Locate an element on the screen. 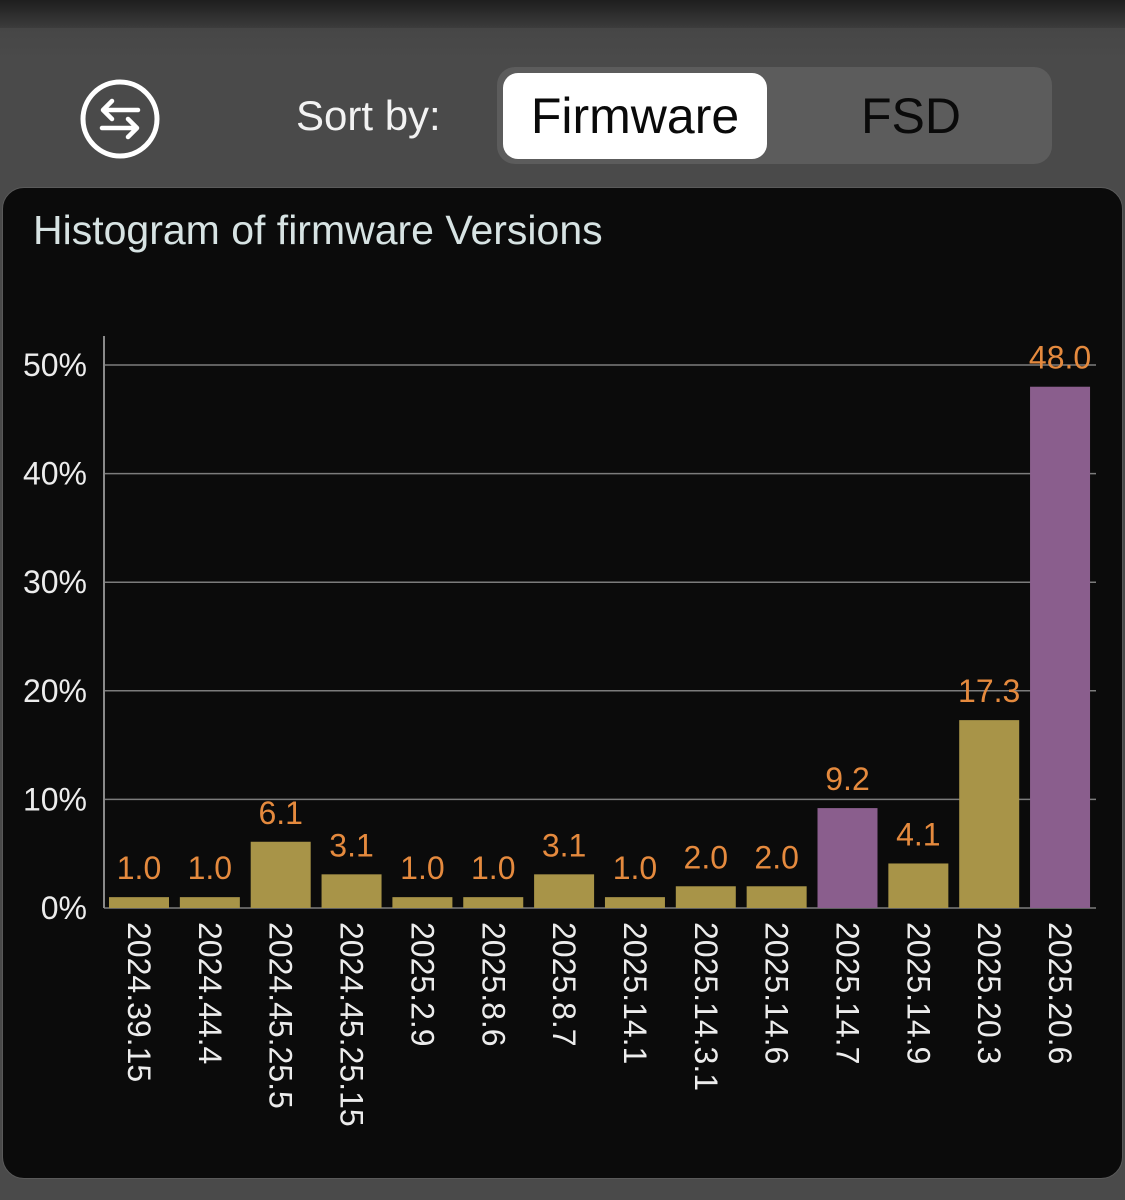 Image resolution: width=1125 pixels, height=1200 pixels. x-tick-label: 2025.14.3.1 is located at coordinates (706, 1006).